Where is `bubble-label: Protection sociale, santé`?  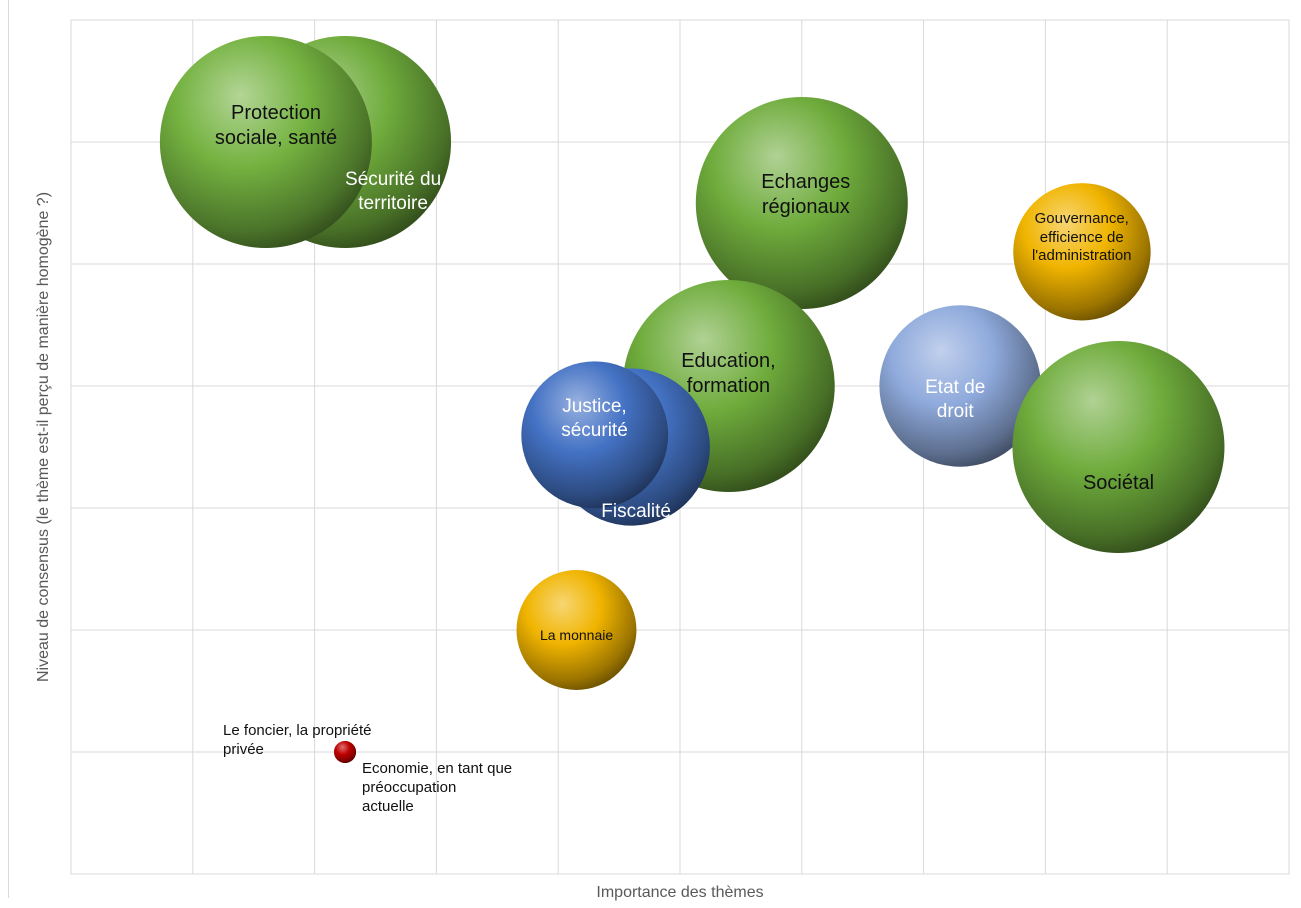 bubble-label: Protection sociale, santé is located at coordinates (276, 125).